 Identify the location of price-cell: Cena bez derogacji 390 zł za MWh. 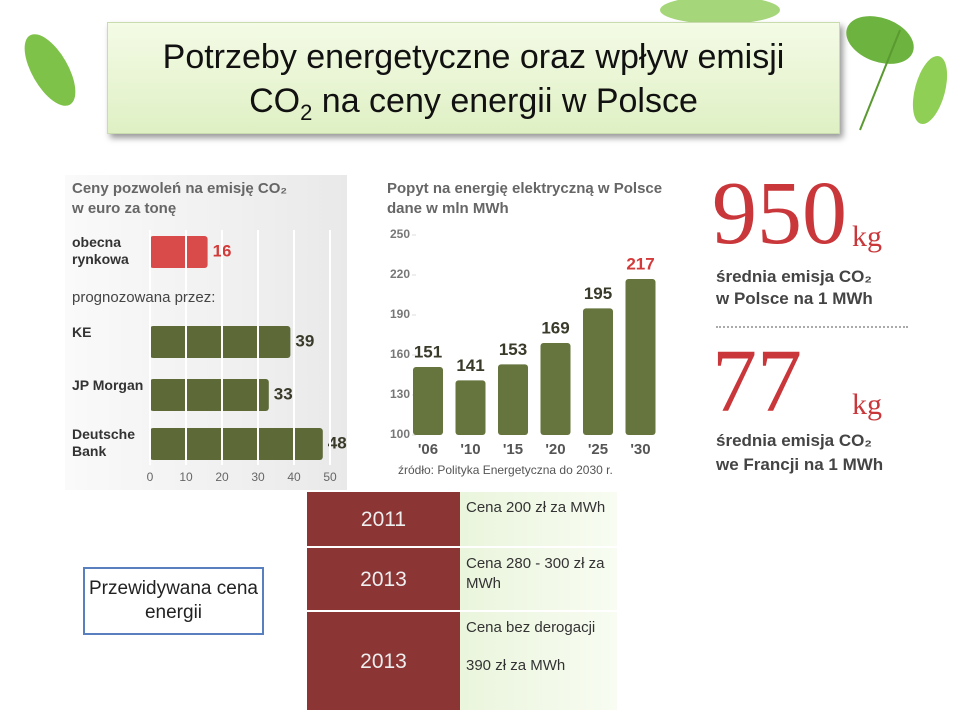
(538, 662).